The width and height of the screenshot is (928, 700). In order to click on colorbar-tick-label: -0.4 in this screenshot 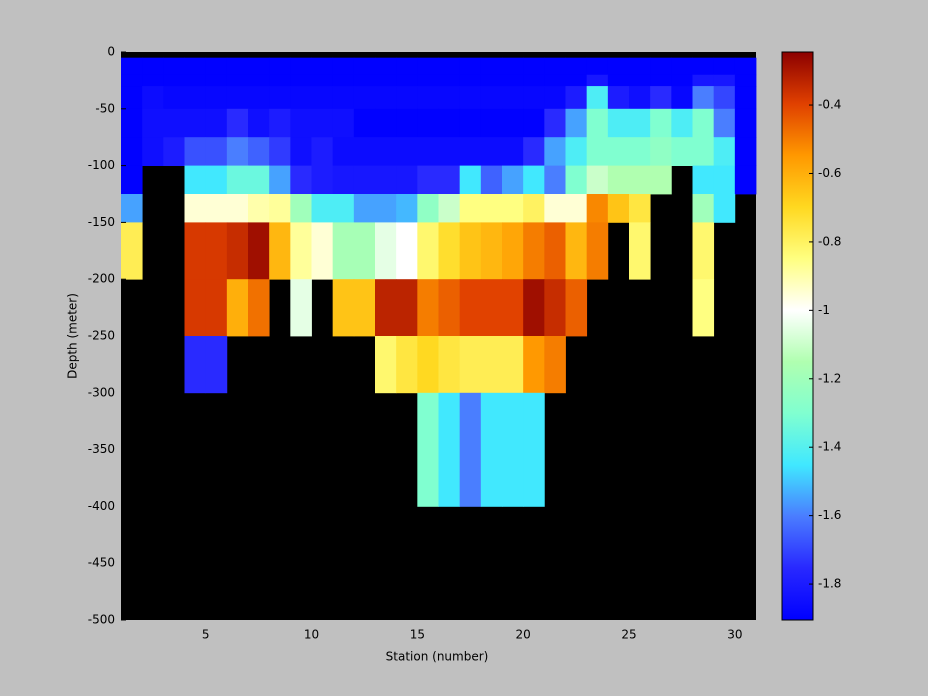, I will do `click(829, 105)`.